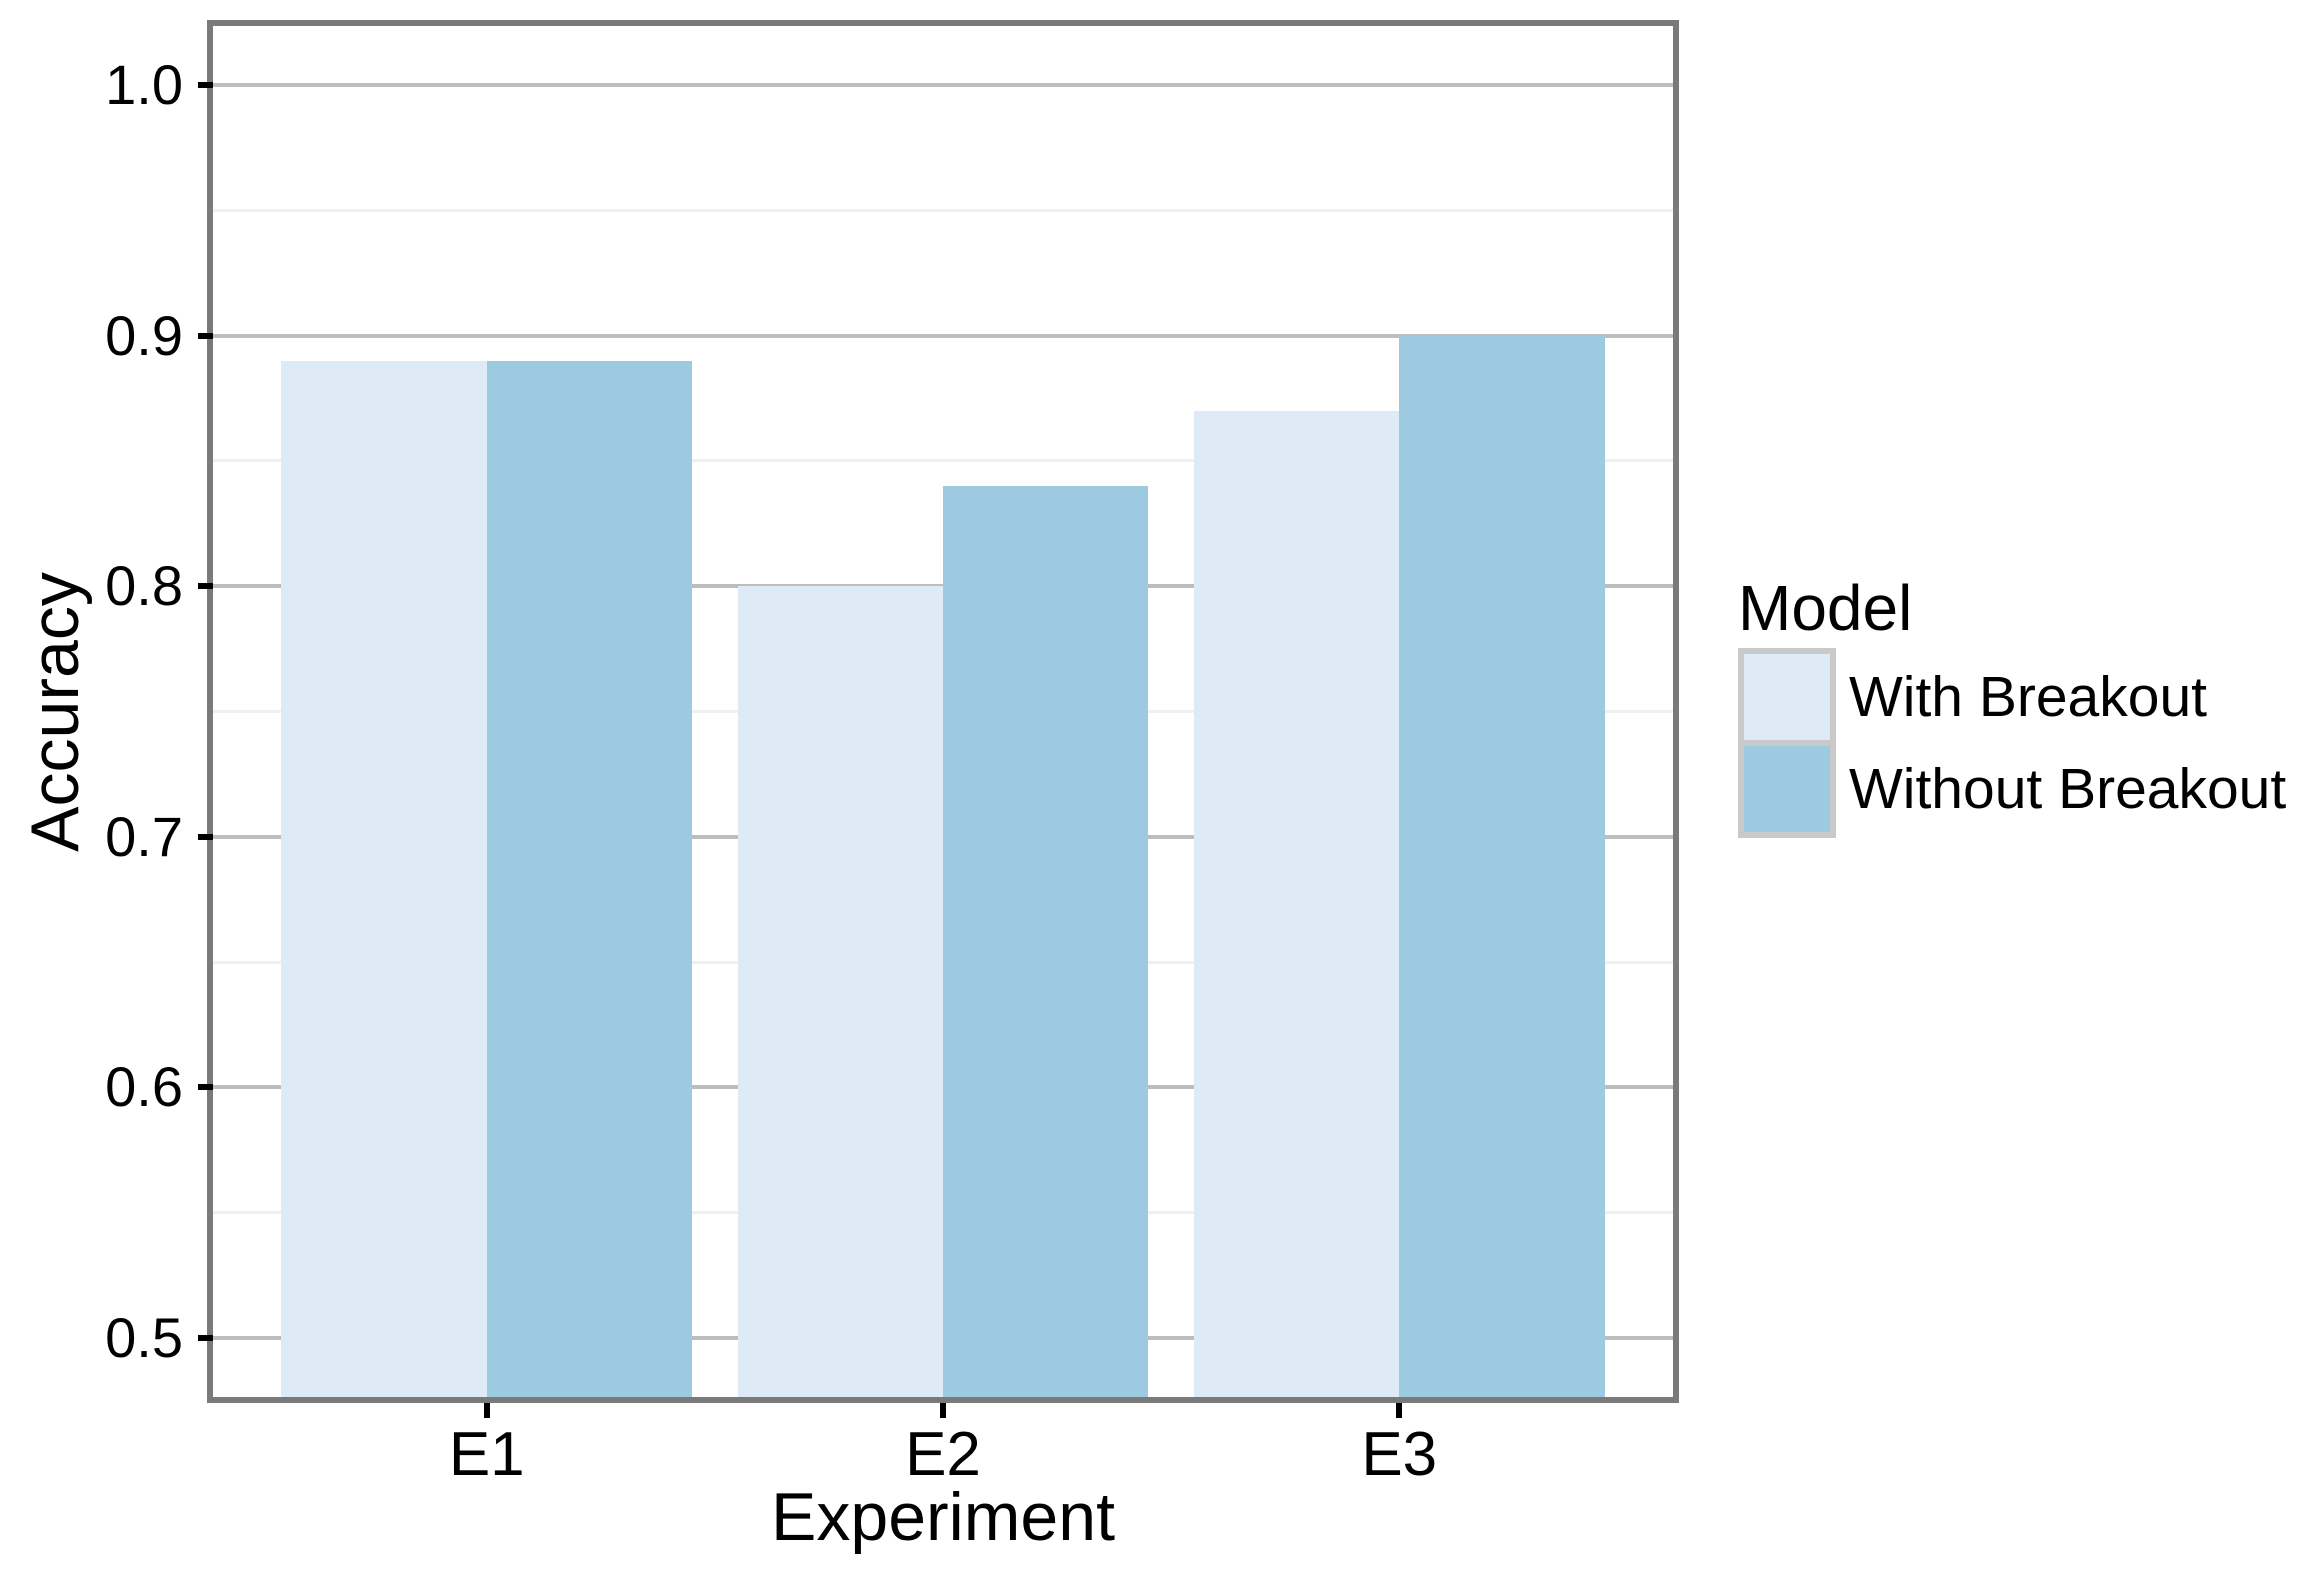 The width and height of the screenshot is (2313, 1577). What do you see at coordinates (2028, 696) in the screenshot?
I see `legend-label: With Breakout` at bounding box center [2028, 696].